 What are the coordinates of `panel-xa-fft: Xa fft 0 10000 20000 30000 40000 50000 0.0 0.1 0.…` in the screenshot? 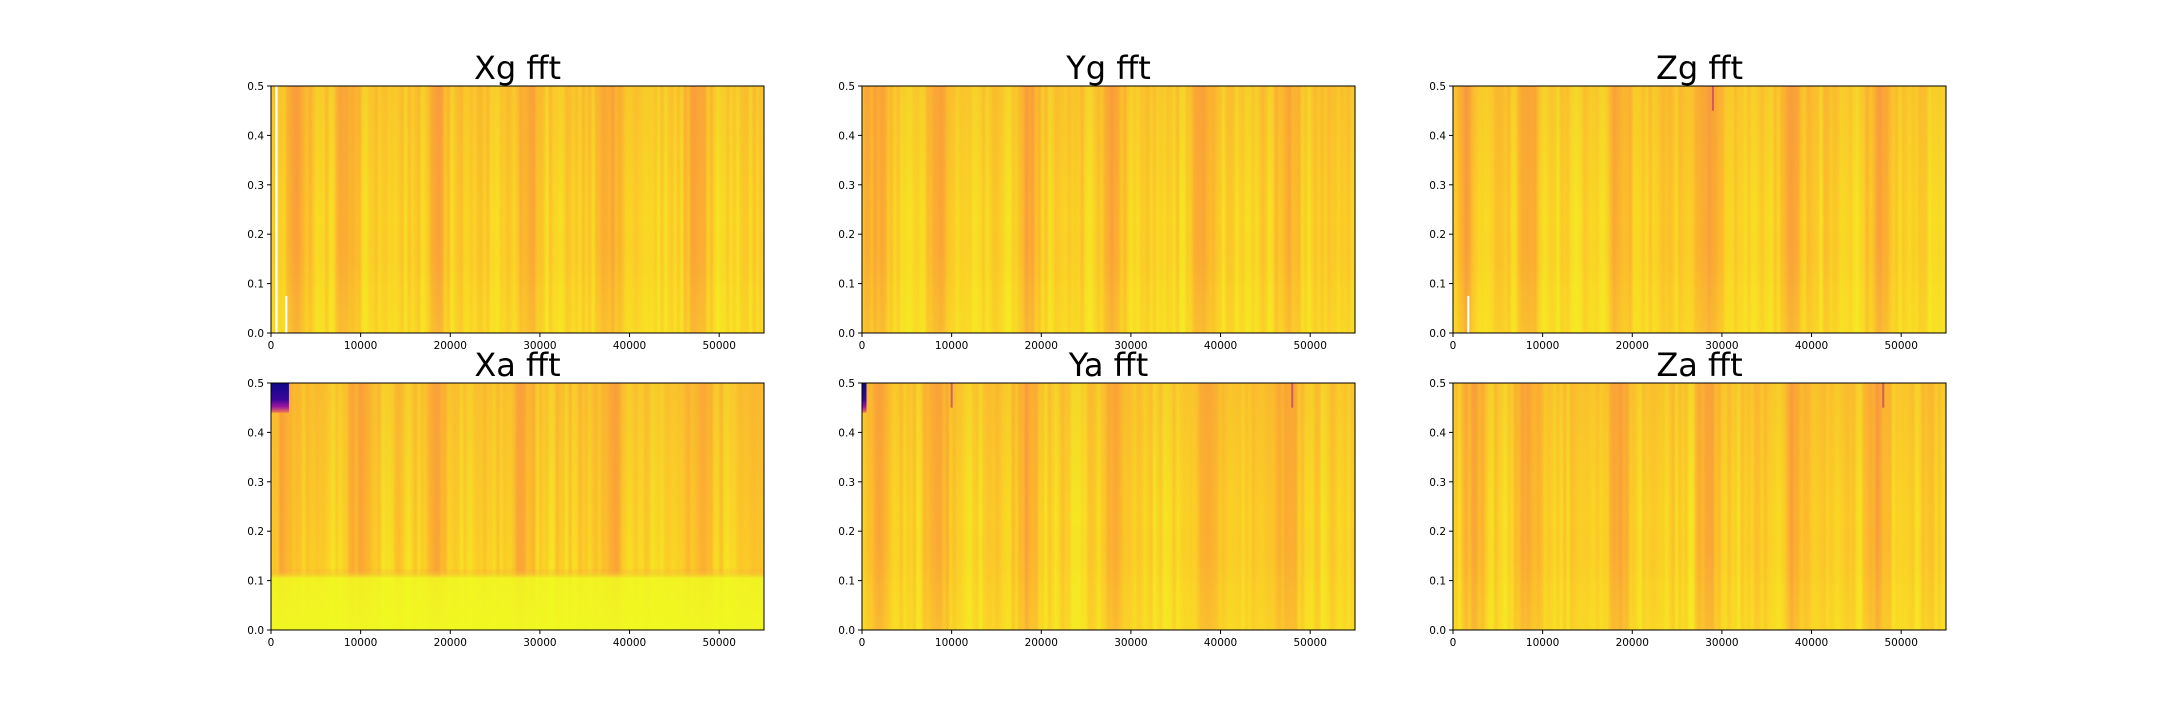 It's located at (506, 497).